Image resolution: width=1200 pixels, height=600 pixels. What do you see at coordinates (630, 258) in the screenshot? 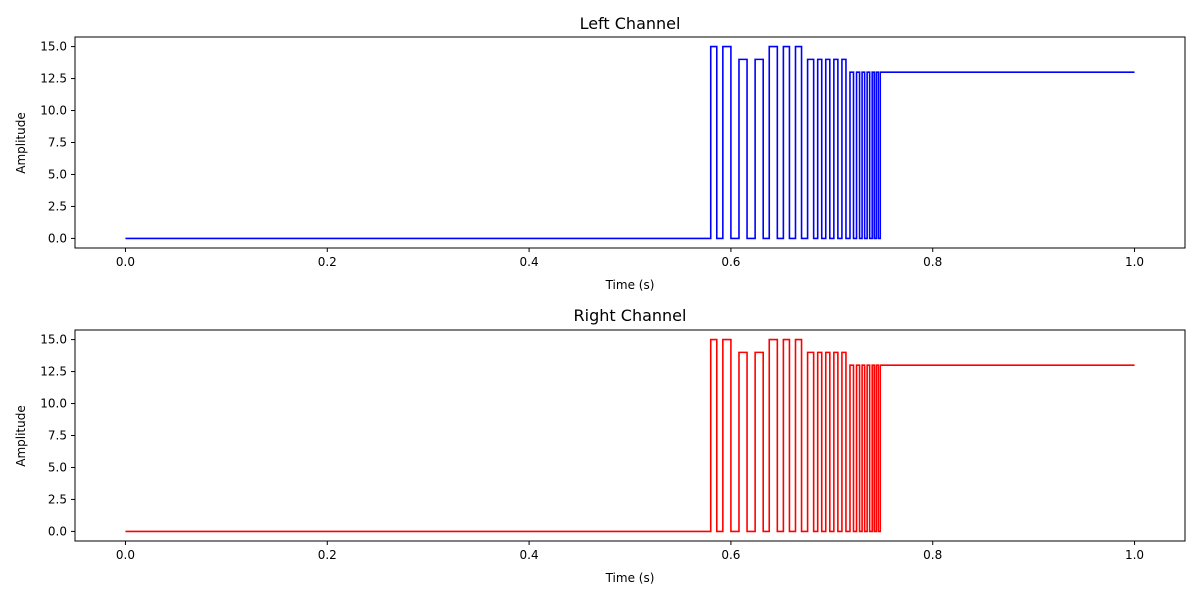
I see `left-channel-x-ticks: 0.0 0.2 0.4 0.6 0.8 1.0` at bounding box center [630, 258].